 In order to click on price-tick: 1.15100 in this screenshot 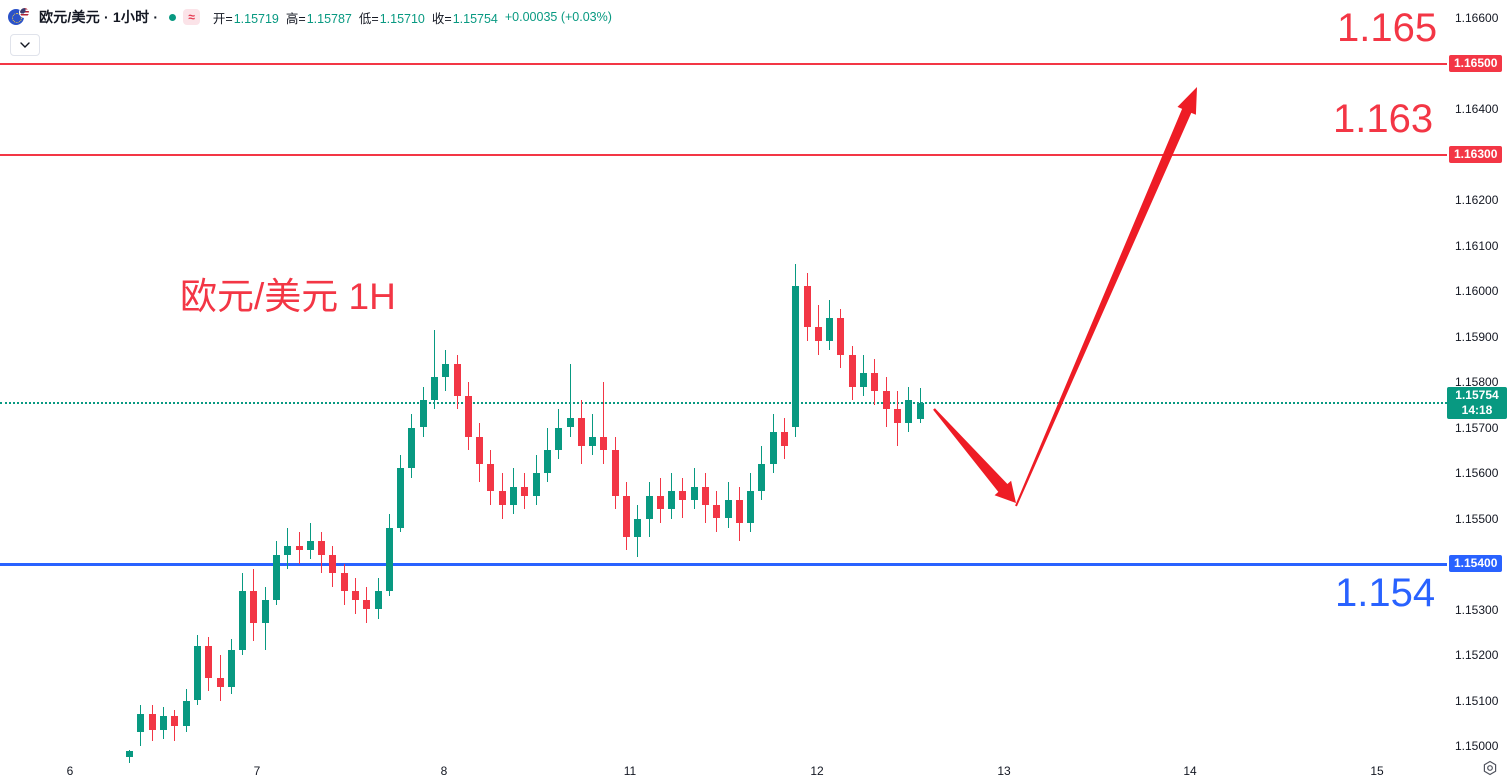, I will do `click(1477, 700)`.